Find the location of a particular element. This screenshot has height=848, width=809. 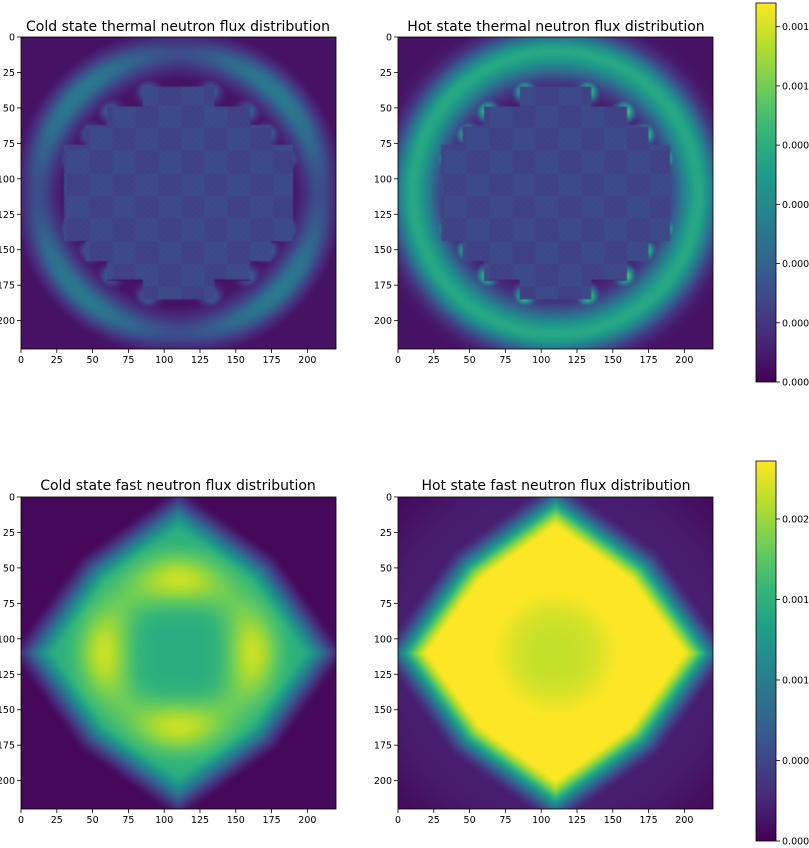

cold-fast-heatmap is located at coordinates (178, 653).